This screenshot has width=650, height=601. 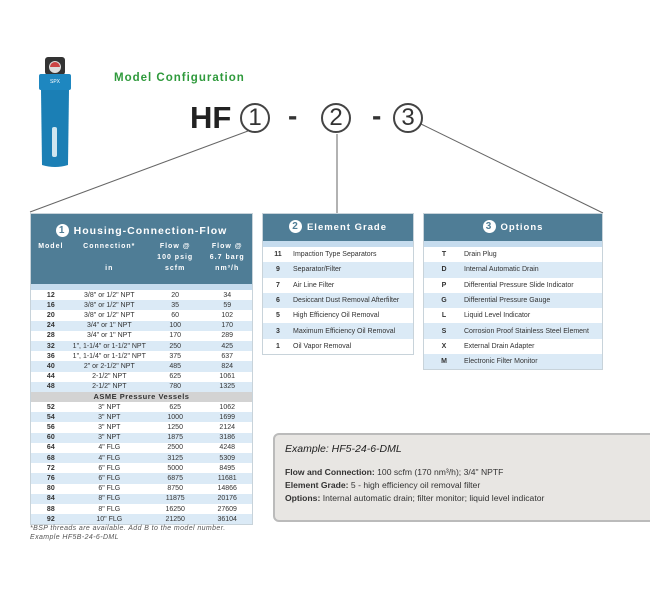 I want to click on table-cell: 1062, so click(x=227, y=407).